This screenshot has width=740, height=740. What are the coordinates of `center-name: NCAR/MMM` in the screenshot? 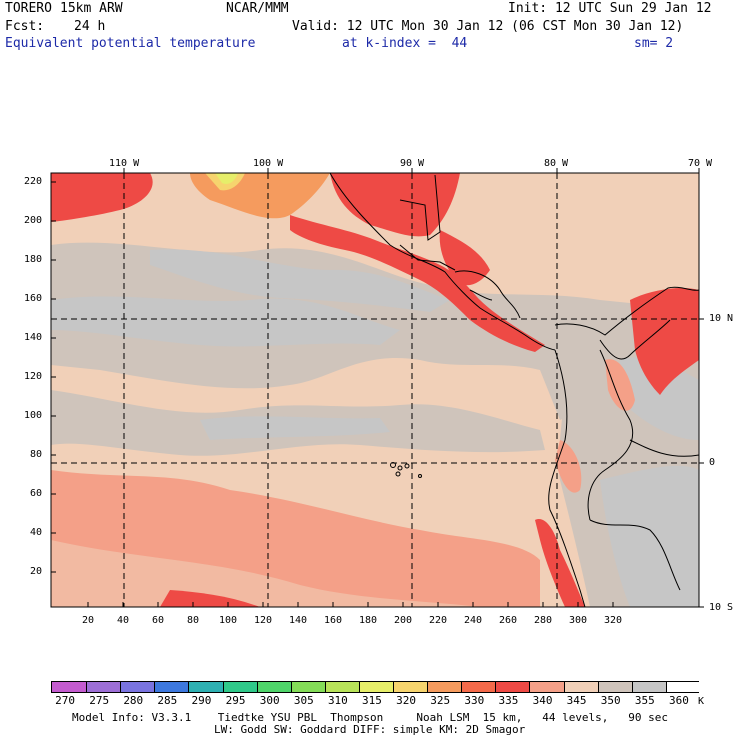 It's located at (257, 8).